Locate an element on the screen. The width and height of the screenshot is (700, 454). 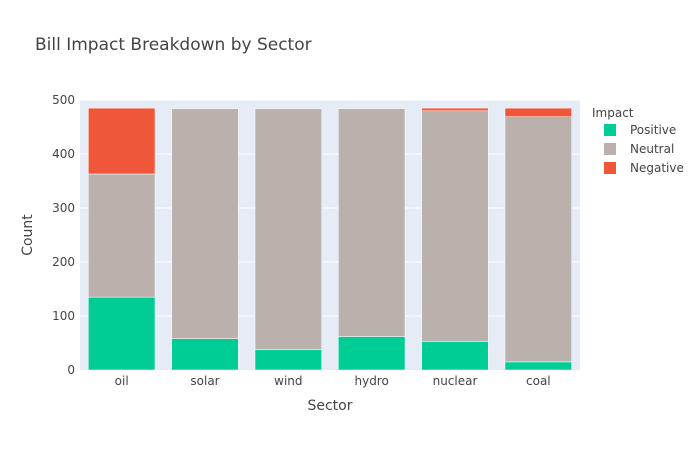
legend: Impact Positive Neutral Negative is located at coordinates (638, 140).